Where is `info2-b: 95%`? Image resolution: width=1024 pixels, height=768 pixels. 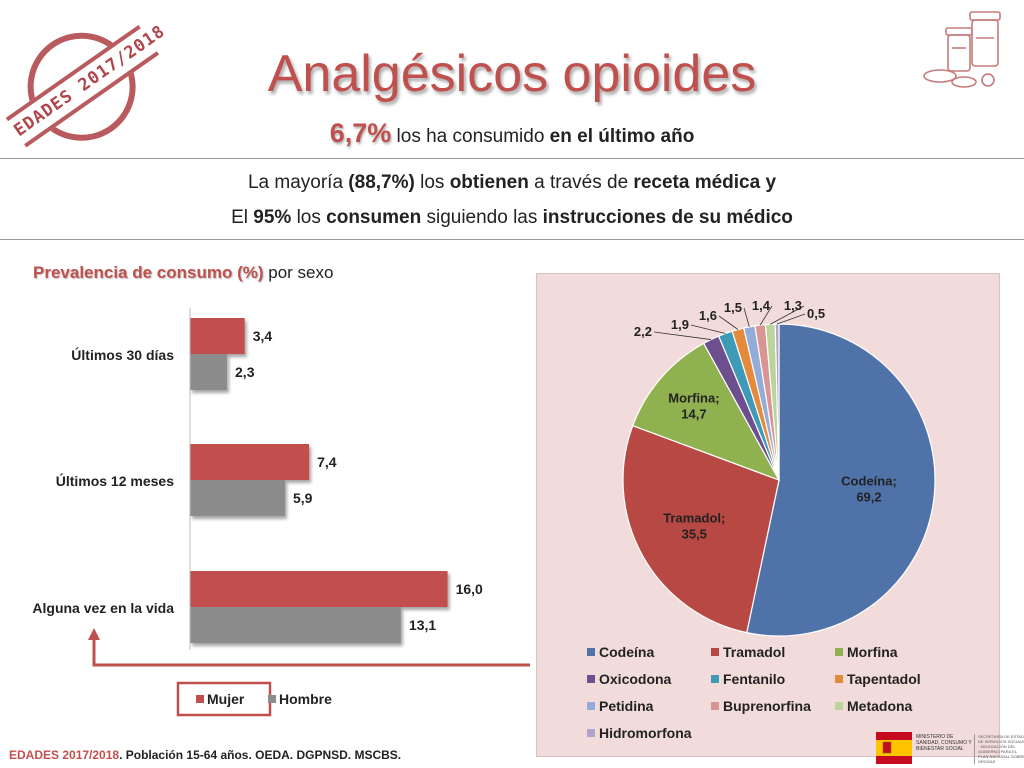 info2-b: 95% is located at coordinates (272, 217).